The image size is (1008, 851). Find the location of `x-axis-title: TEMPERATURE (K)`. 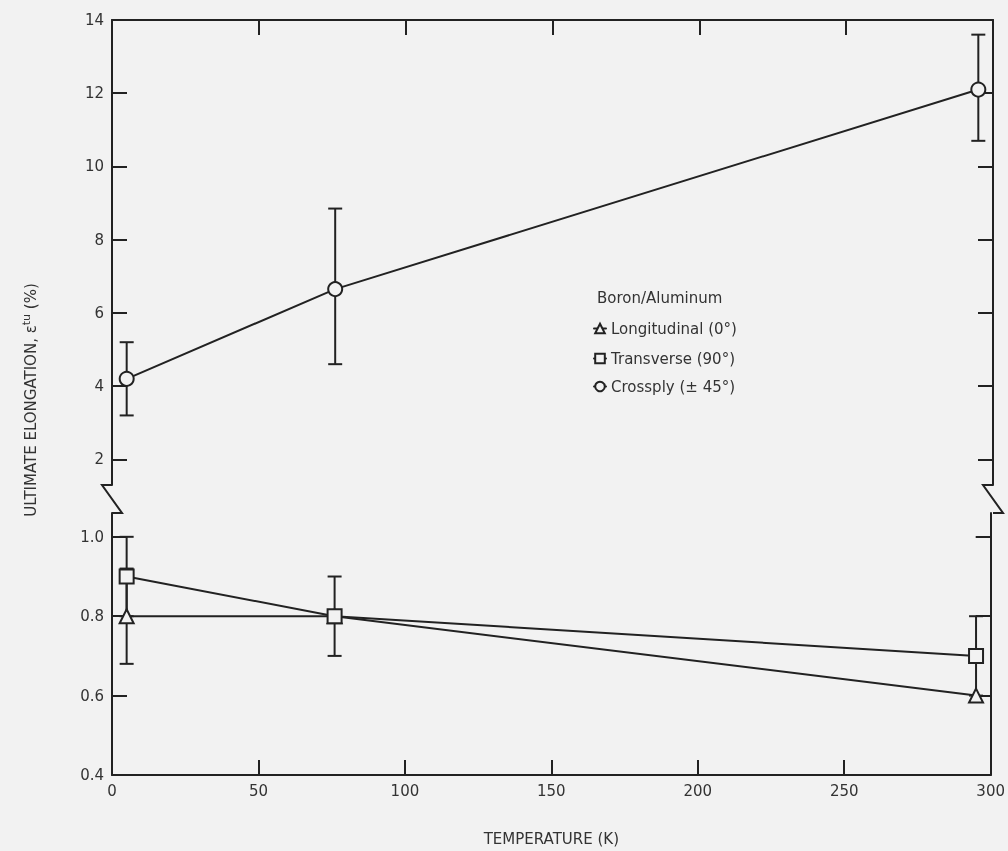

x-axis-title: TEMPERATURE (K) is located at coordinates (551, 838).